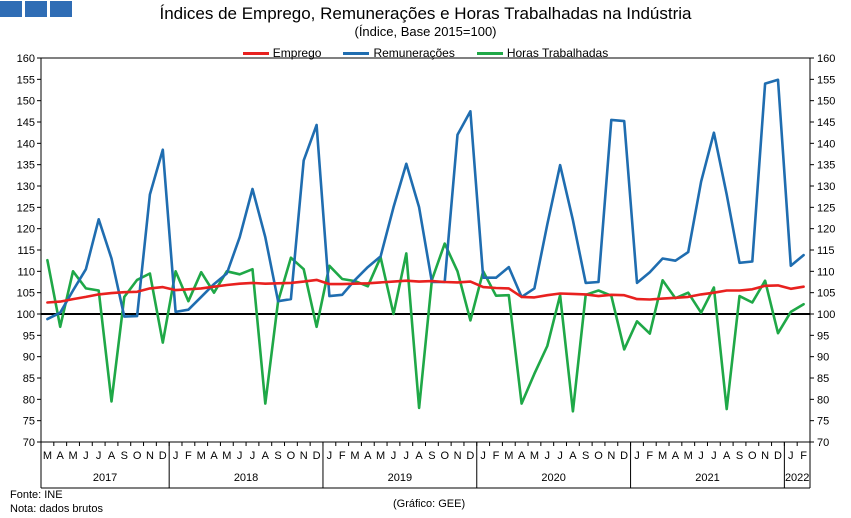 This screenshot has height=518, width=851. What do you see at coordinates (29, 400) in the screenshot?
I see `y-tick-label-left: 80` at bounding box center [29, 400].